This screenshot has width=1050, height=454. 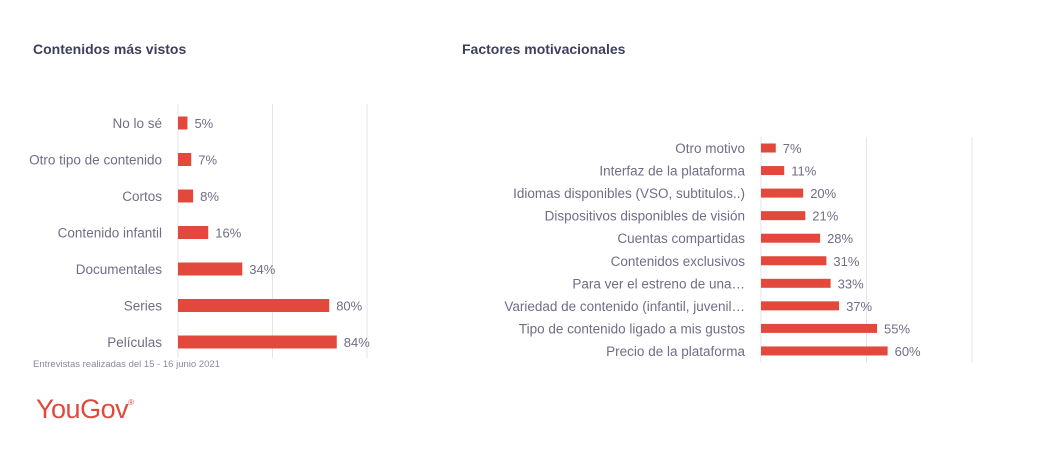 I want to click on value-label: 37%, so click(x=859, y=306).